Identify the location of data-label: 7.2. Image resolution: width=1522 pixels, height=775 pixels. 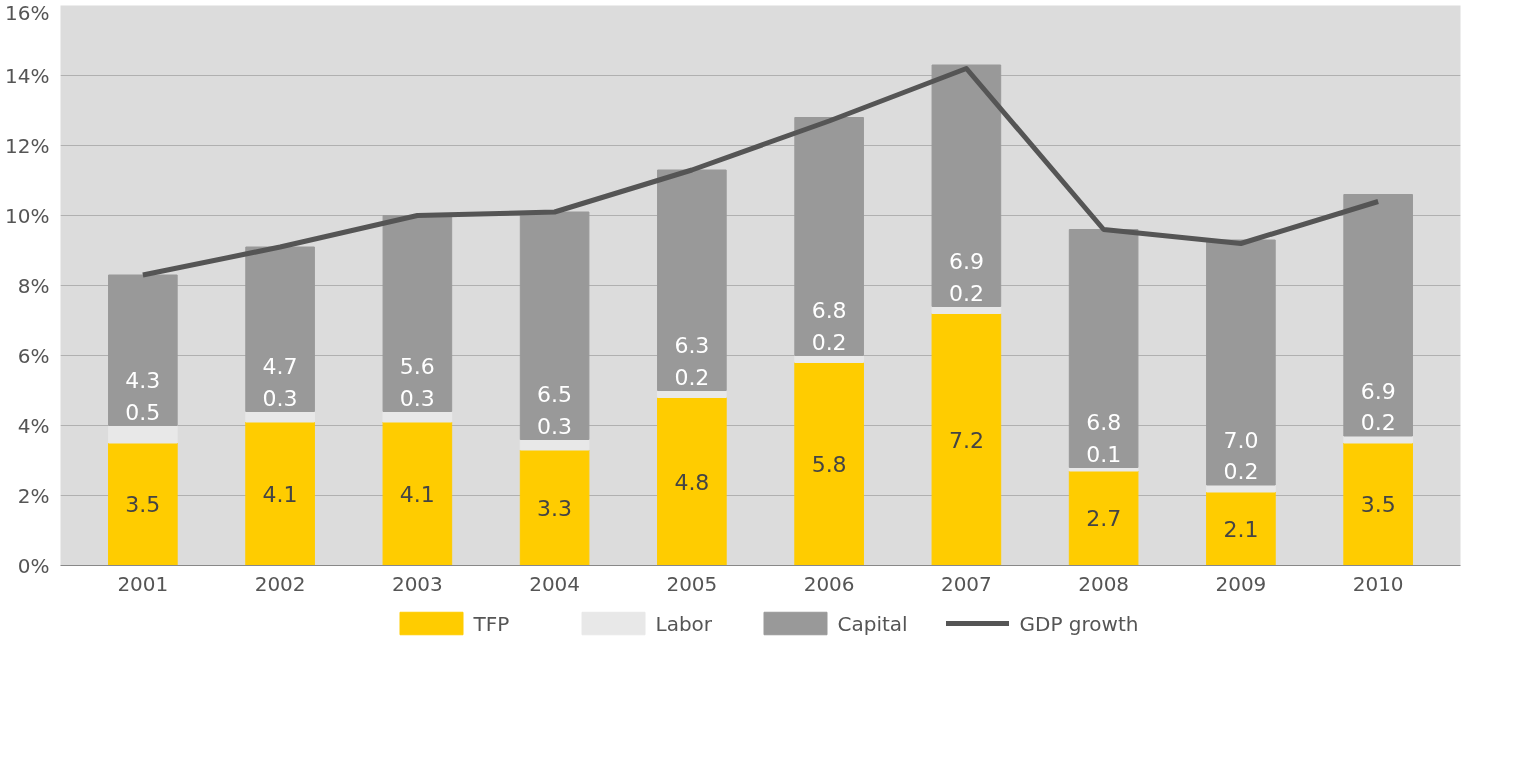
(966, 440).